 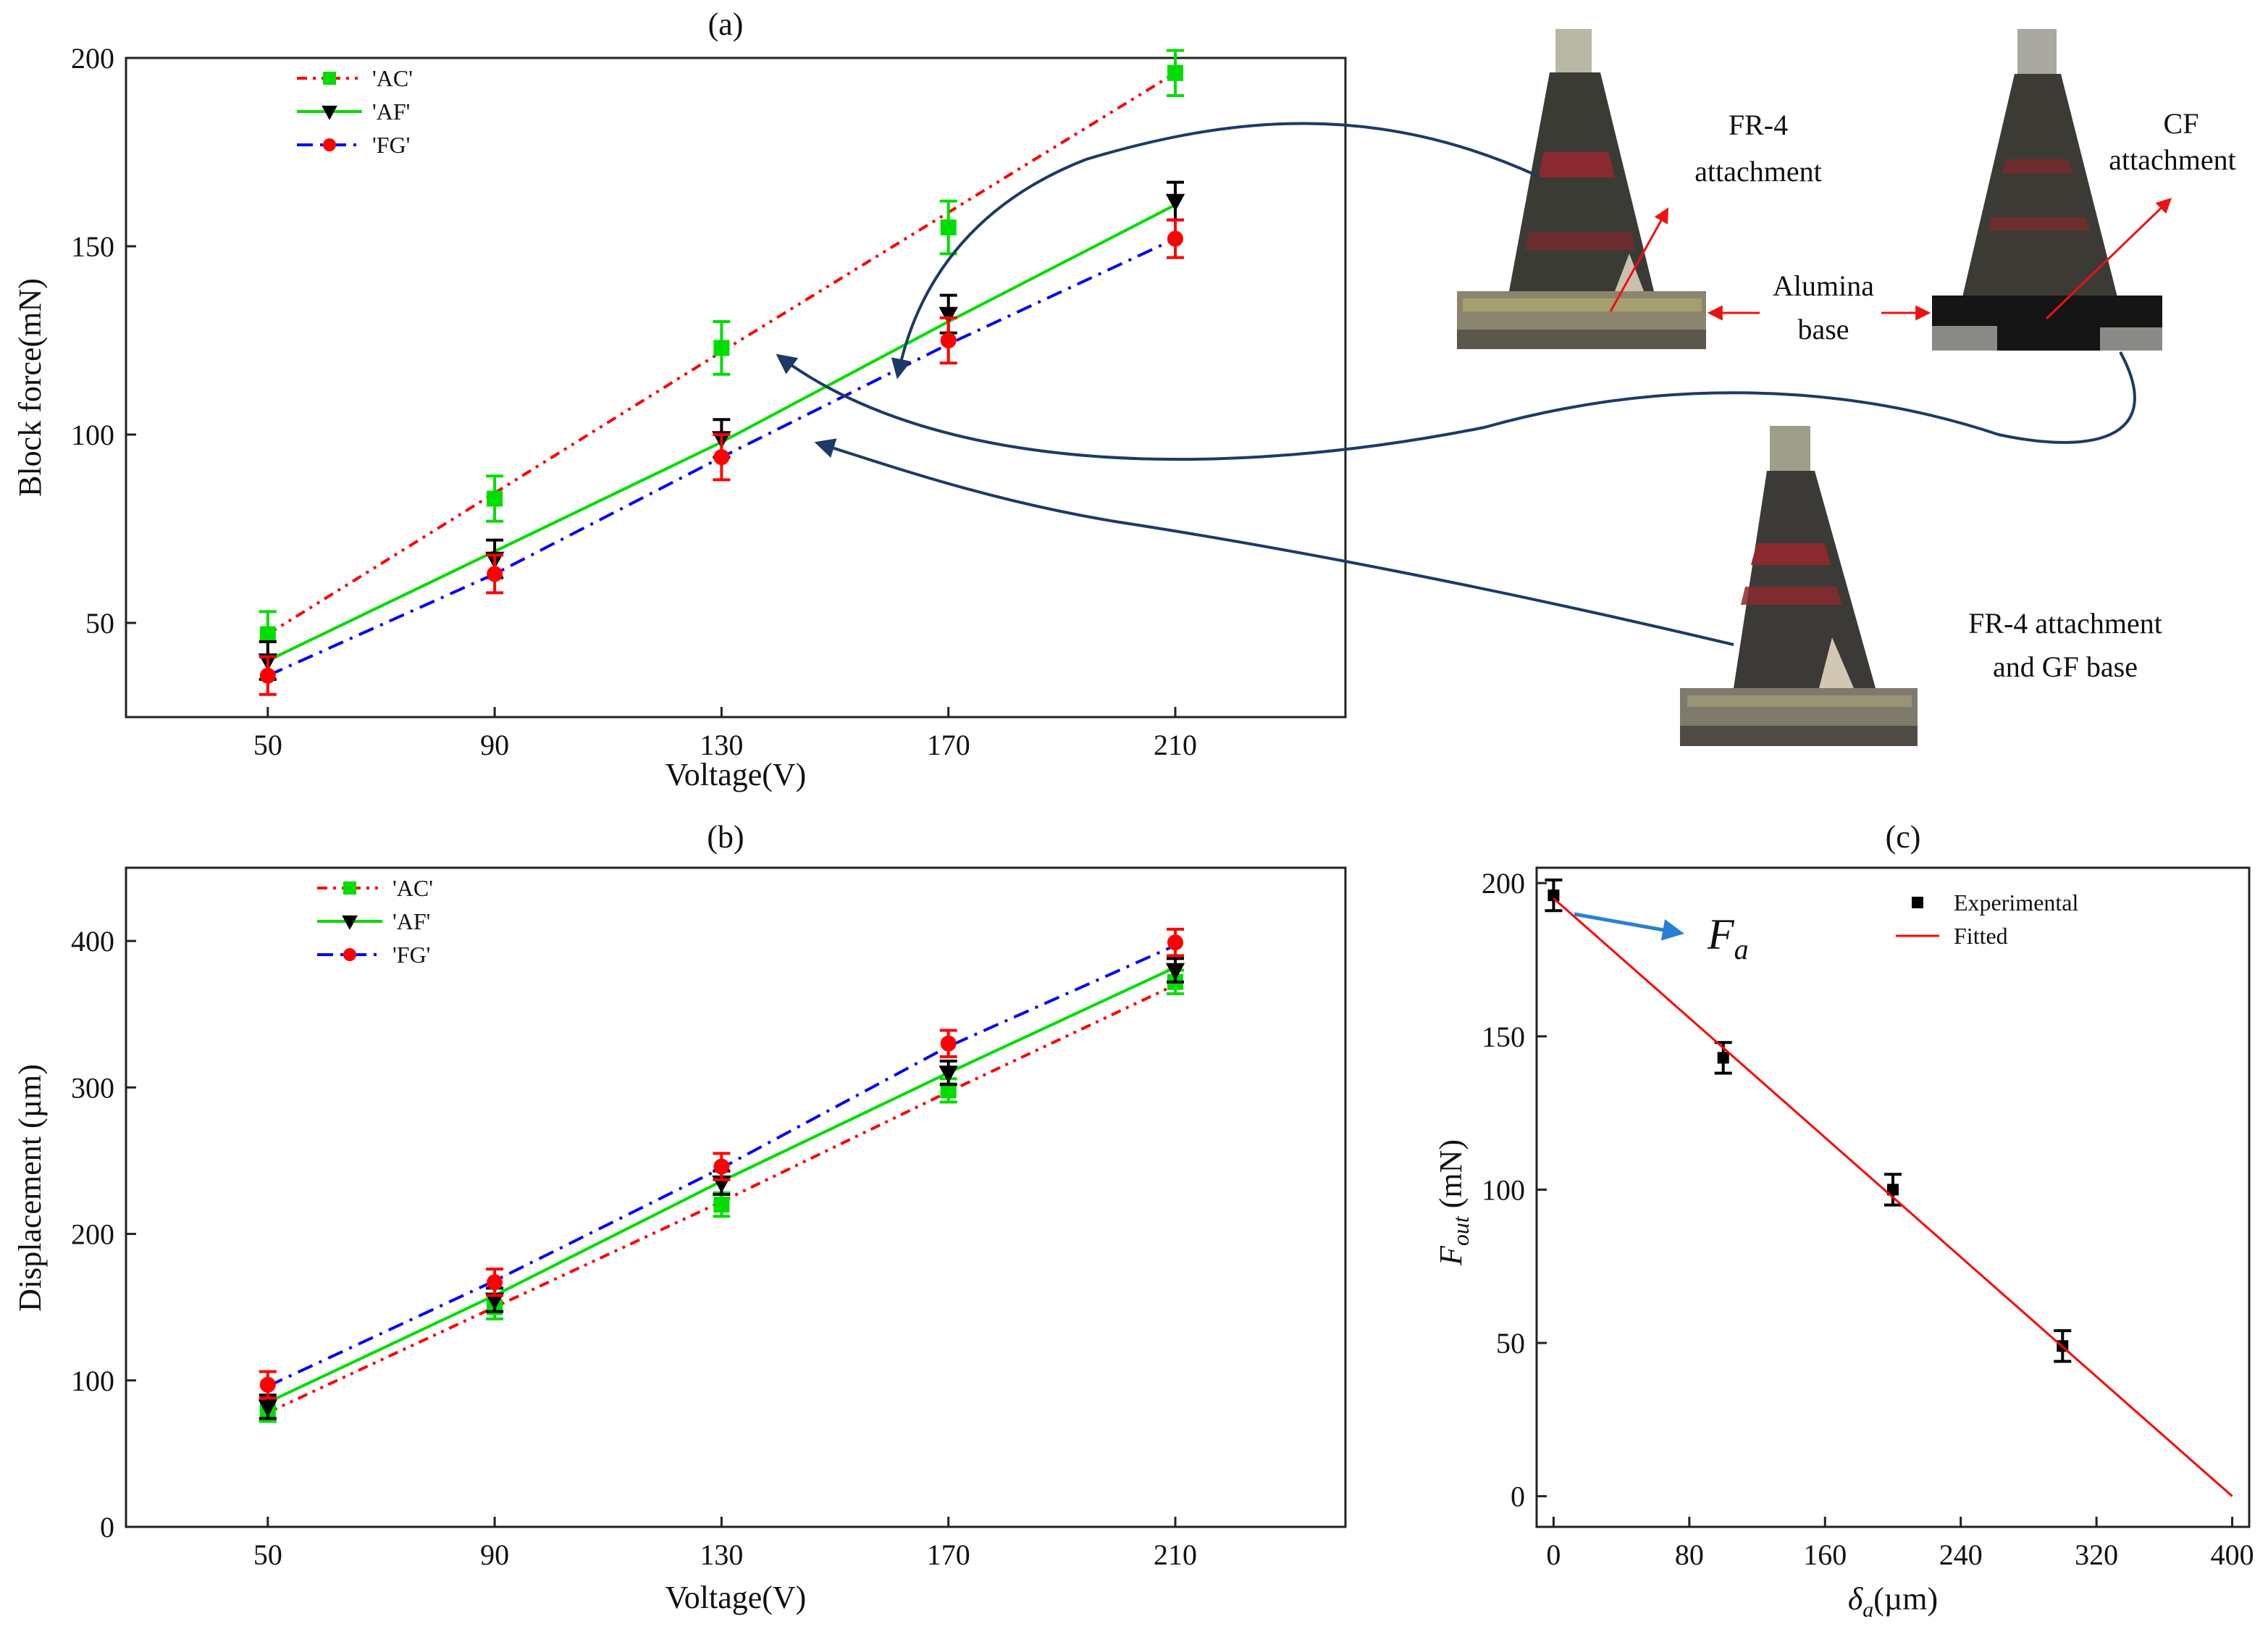 I want to click on panel-a-xlabel: Voltage(V), so click(x=736, y=774).